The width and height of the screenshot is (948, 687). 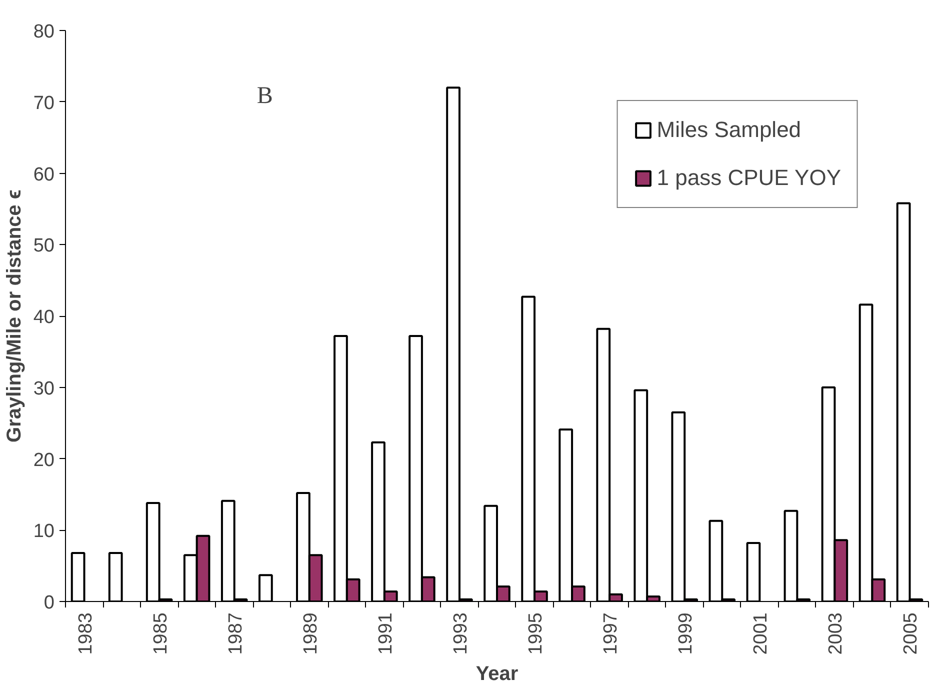 What do you see at coordinates (461, 633) in the screenshot?
I see `x-tick-label: 1993` at bounding box center [461, 633].